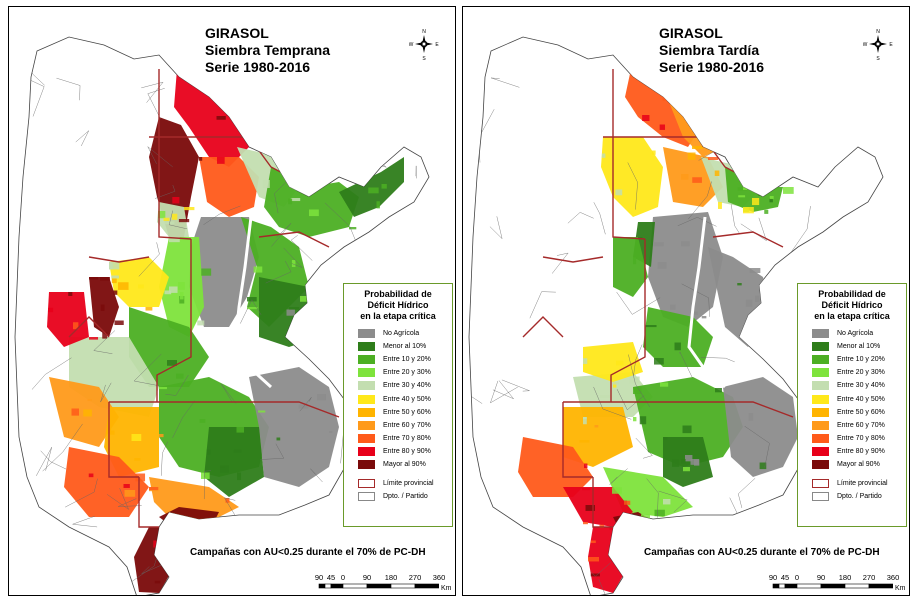 The width and height of the screenshot is (920, 602). Describe the element at coordinates (852, 372) in the screenshot. I see `legend-item: Entre 20 y 30%` at that location.